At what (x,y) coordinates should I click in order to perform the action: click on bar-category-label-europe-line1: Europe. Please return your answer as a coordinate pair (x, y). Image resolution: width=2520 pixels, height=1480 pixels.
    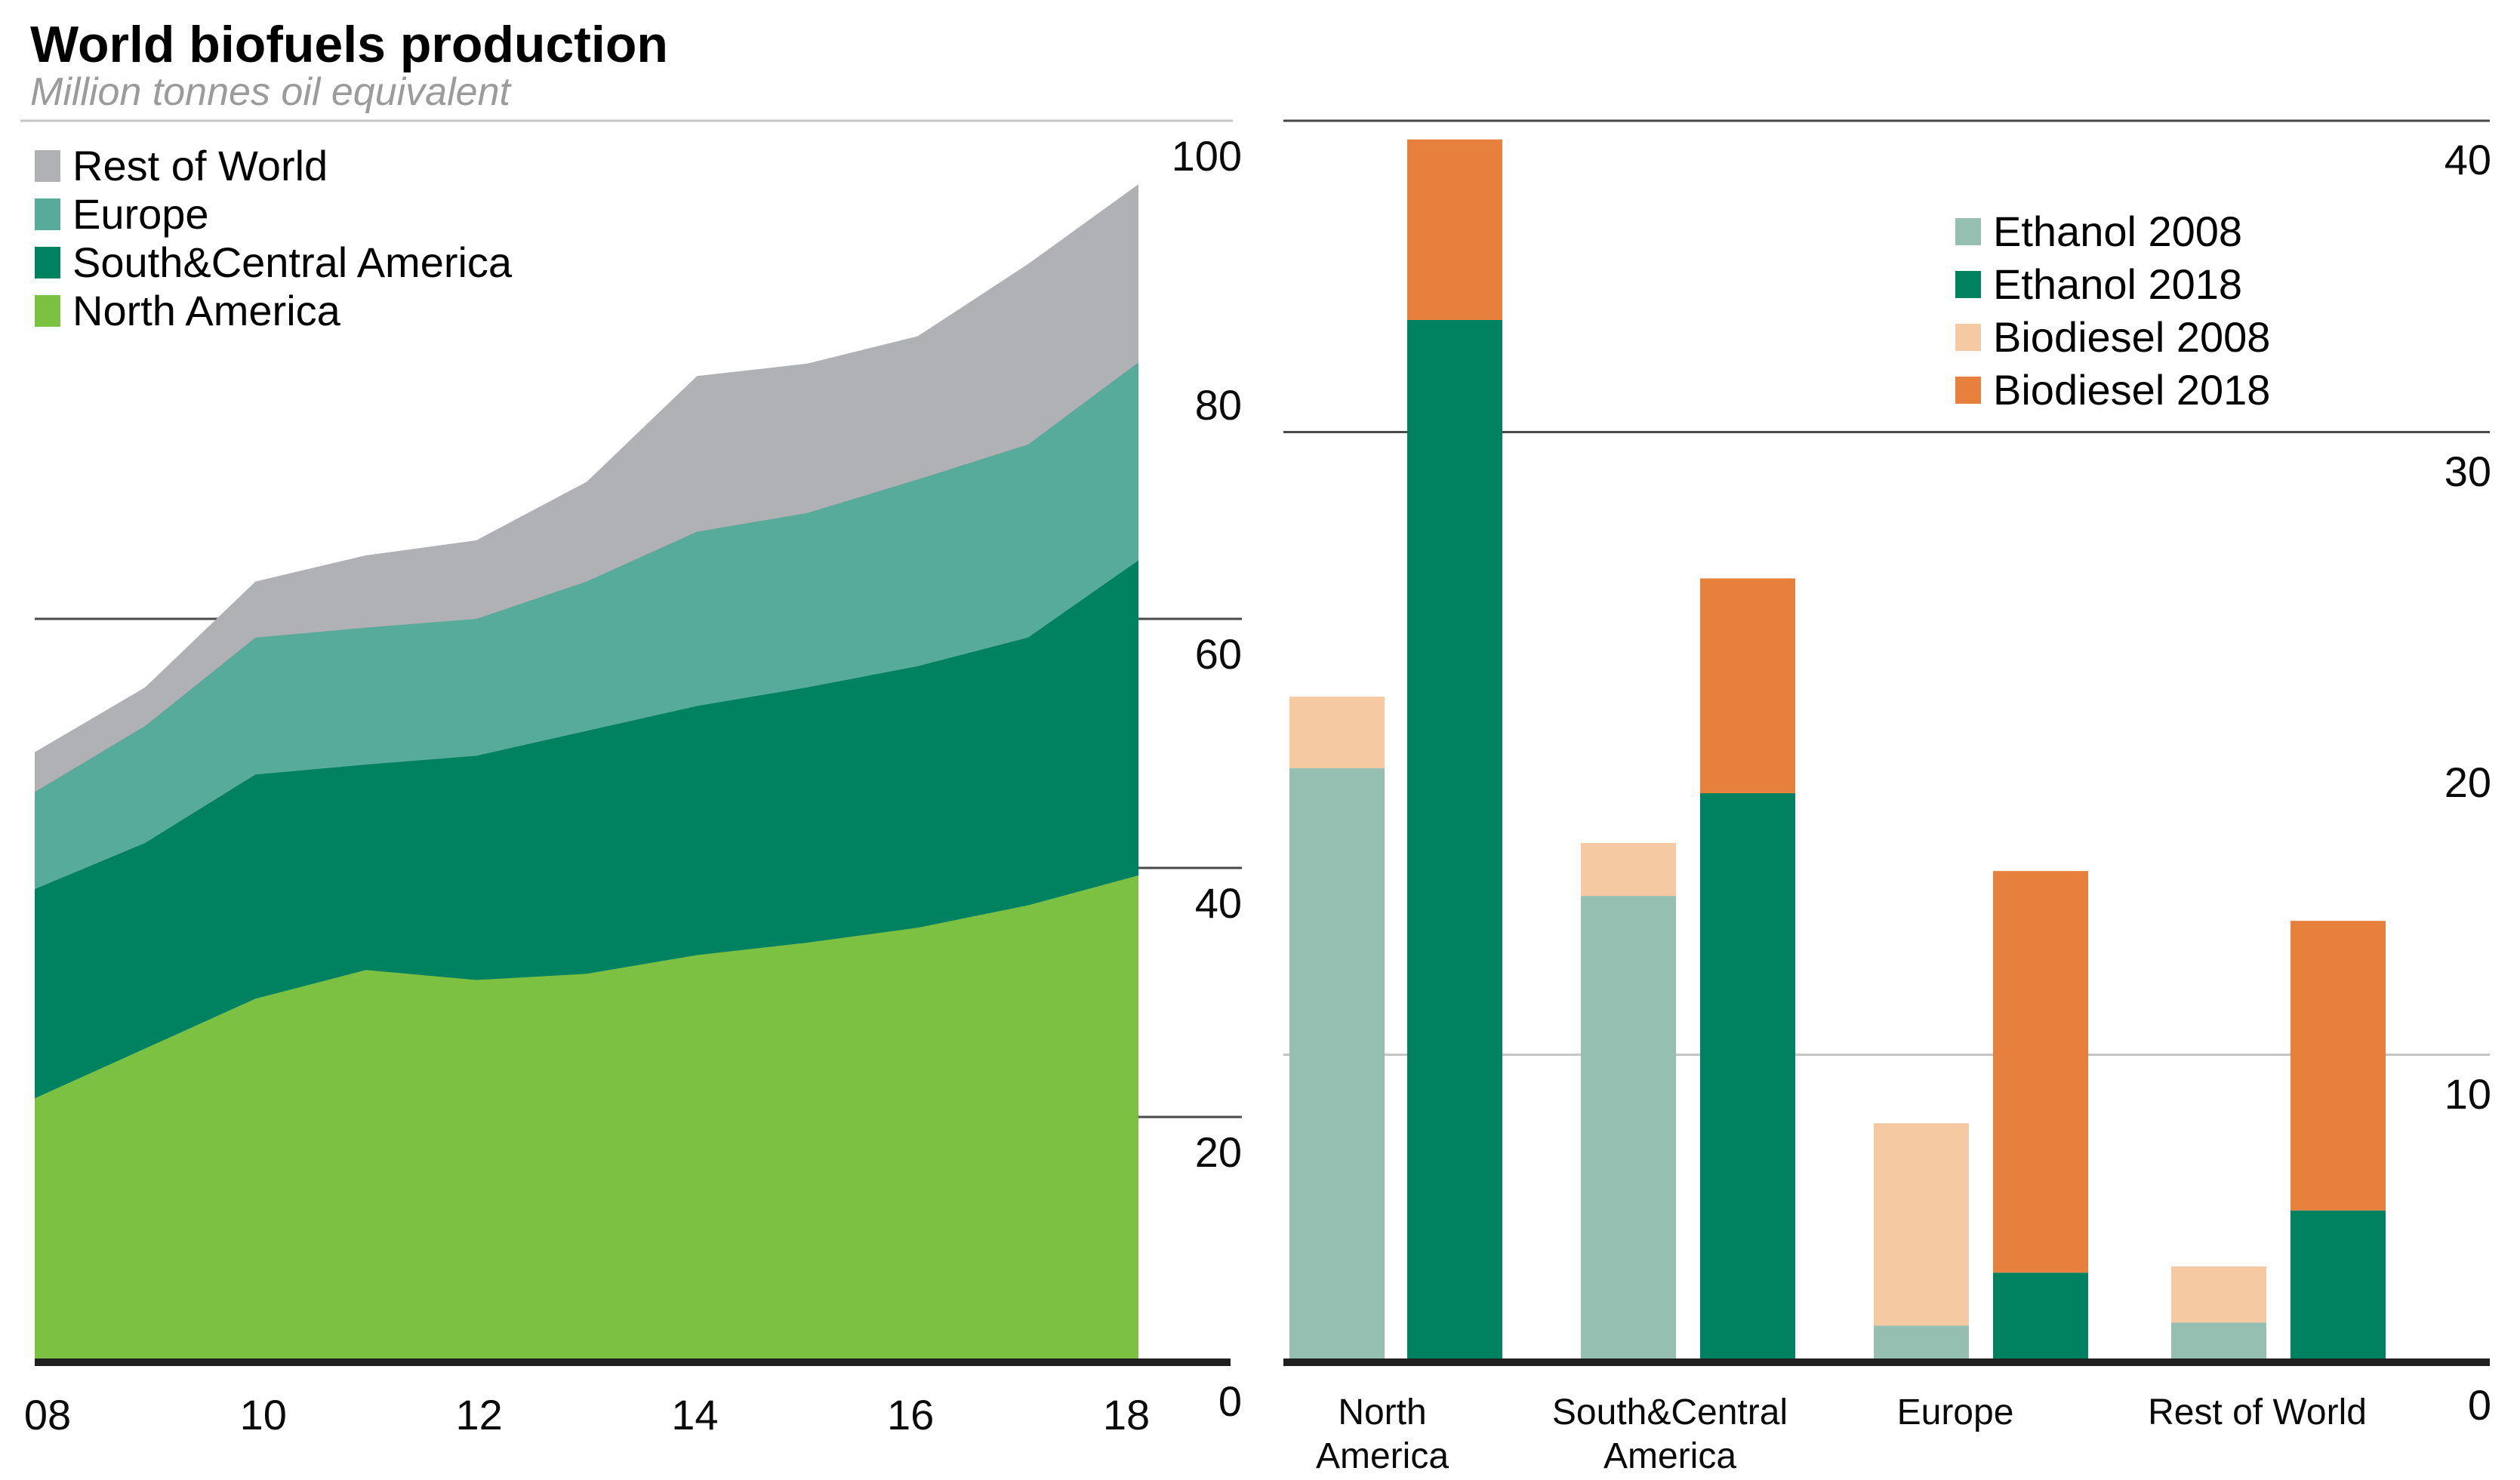
    Looking at the image, I should click on (1955, 1412).